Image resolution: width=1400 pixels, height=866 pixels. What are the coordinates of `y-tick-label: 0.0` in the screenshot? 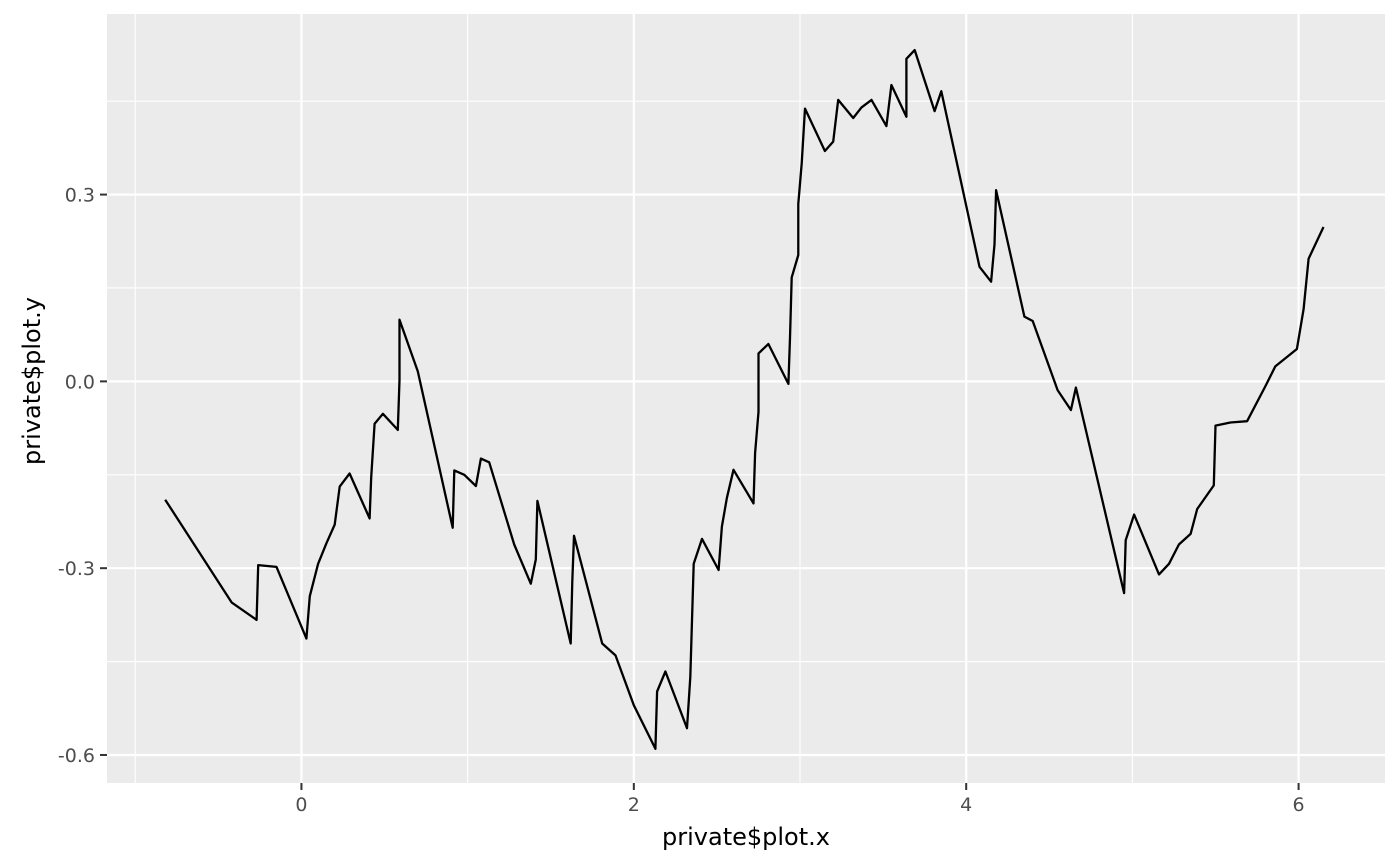 It's located at (80, 382).